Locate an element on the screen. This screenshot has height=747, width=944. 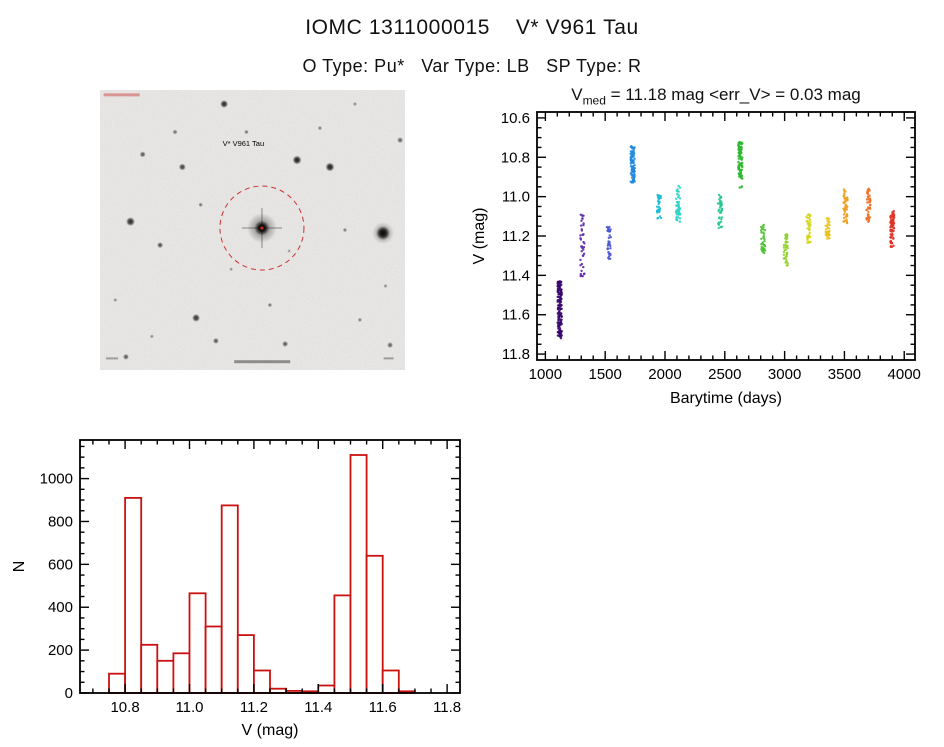
x-tick-label: 10.8 is located at coordinates (124, 707).